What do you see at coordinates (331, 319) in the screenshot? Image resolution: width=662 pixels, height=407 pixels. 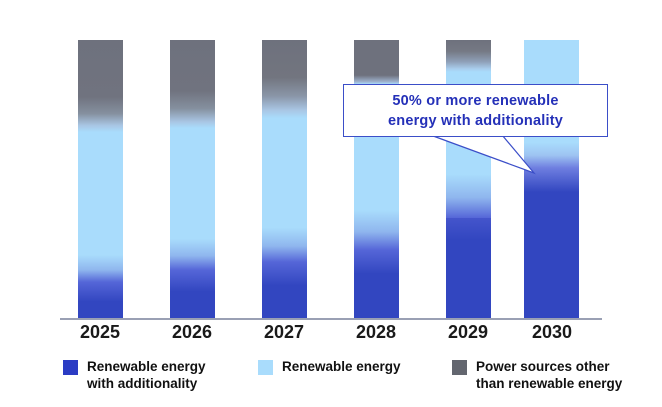 I see `x-axis-line` at bounding box center [331, 319].